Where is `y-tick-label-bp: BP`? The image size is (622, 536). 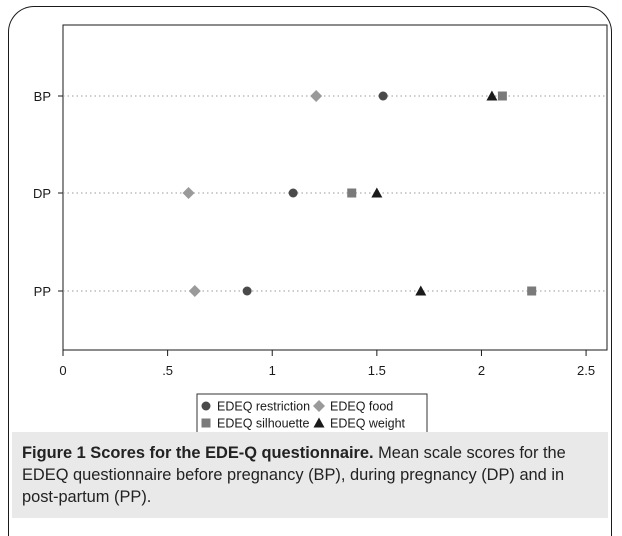 y-tick-label-bp: BP is located at coordinates (42, 96).